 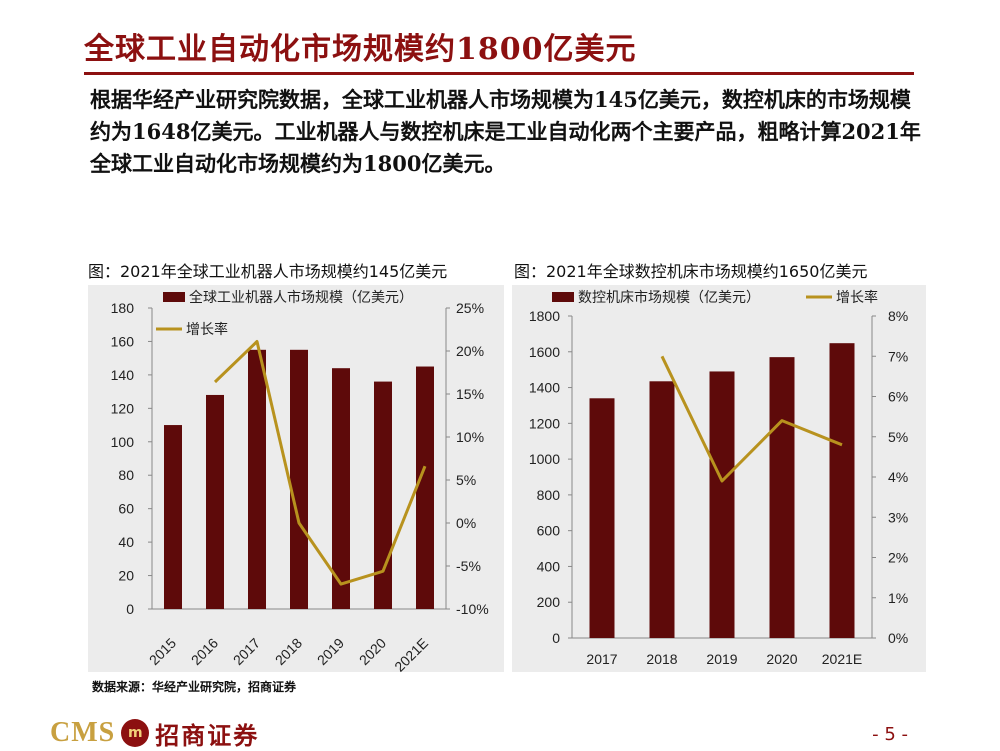 I want to click on chart1-left-tick-label: 80, so click(x=126, y=475).